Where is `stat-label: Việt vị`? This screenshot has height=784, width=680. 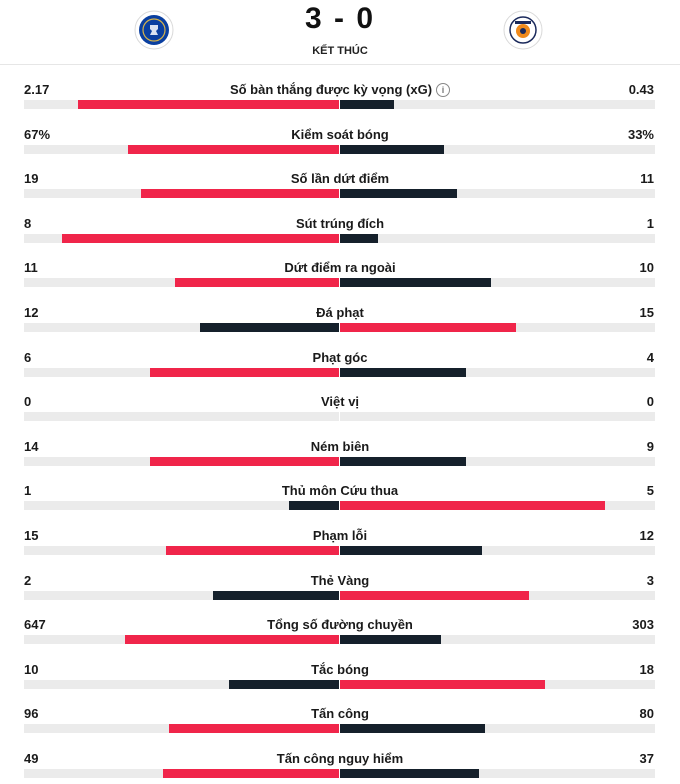 stat-label: Việt vị is located at coordinates (340, 401).